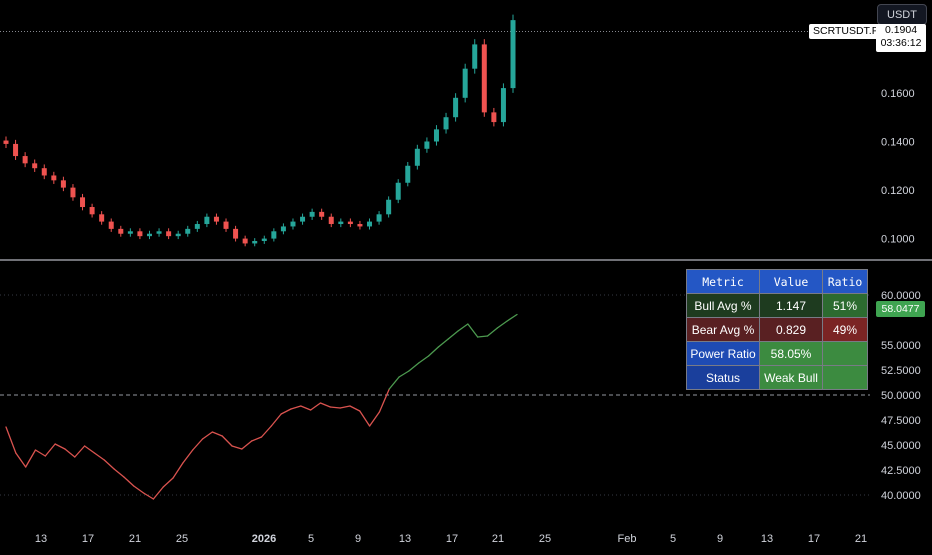  I want to click on table-row: Bear Avg % 0.829 49%, so click(777, 329).